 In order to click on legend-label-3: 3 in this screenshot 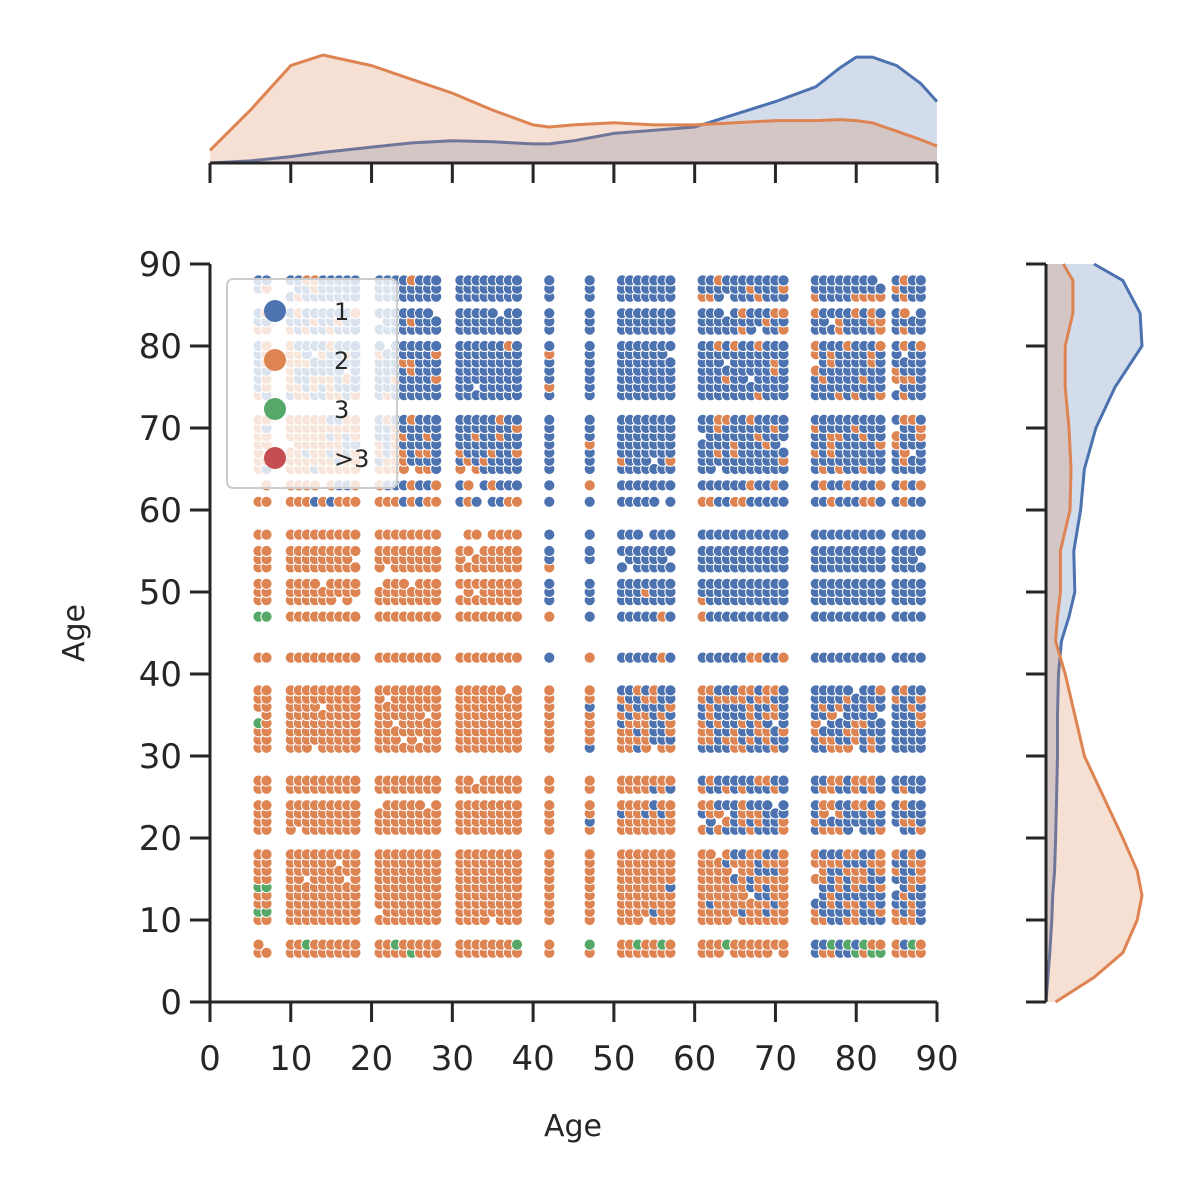, I will do `click(341, 410)`.